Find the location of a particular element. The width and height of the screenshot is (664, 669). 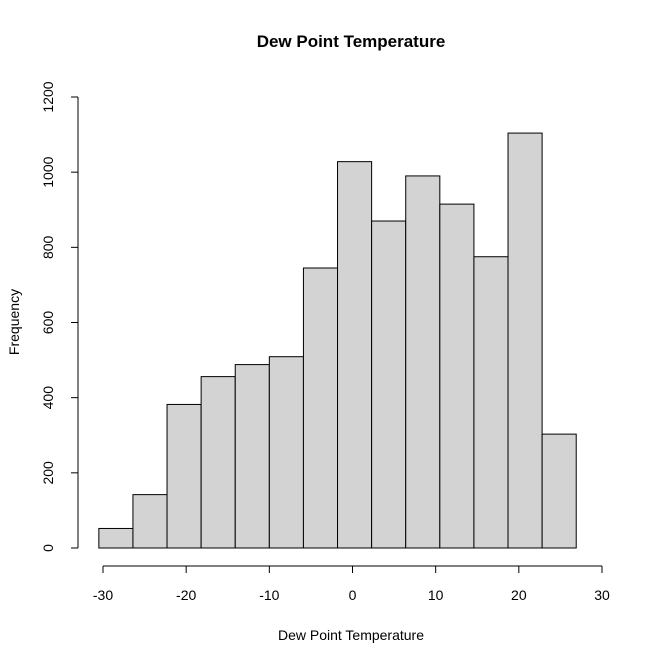

y-tick-label: 200 is located at coordinates (48, 473).